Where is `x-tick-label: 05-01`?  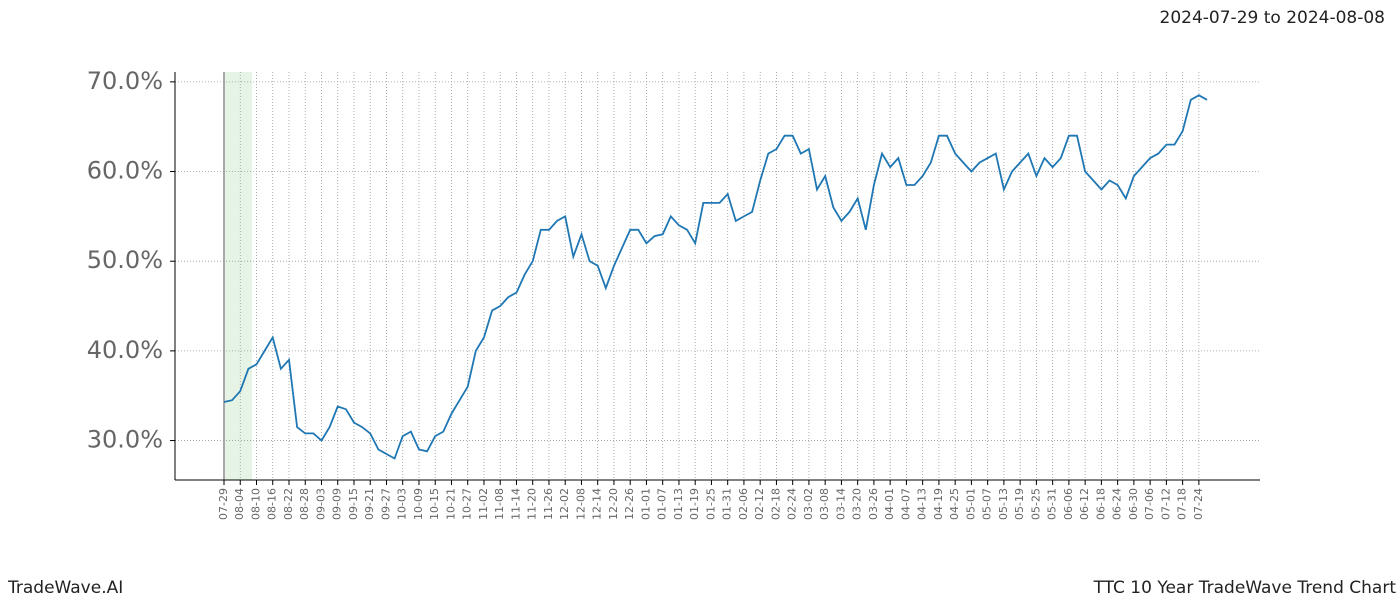 x-tick-label: 05-01 is located at coordinates (970, 504).